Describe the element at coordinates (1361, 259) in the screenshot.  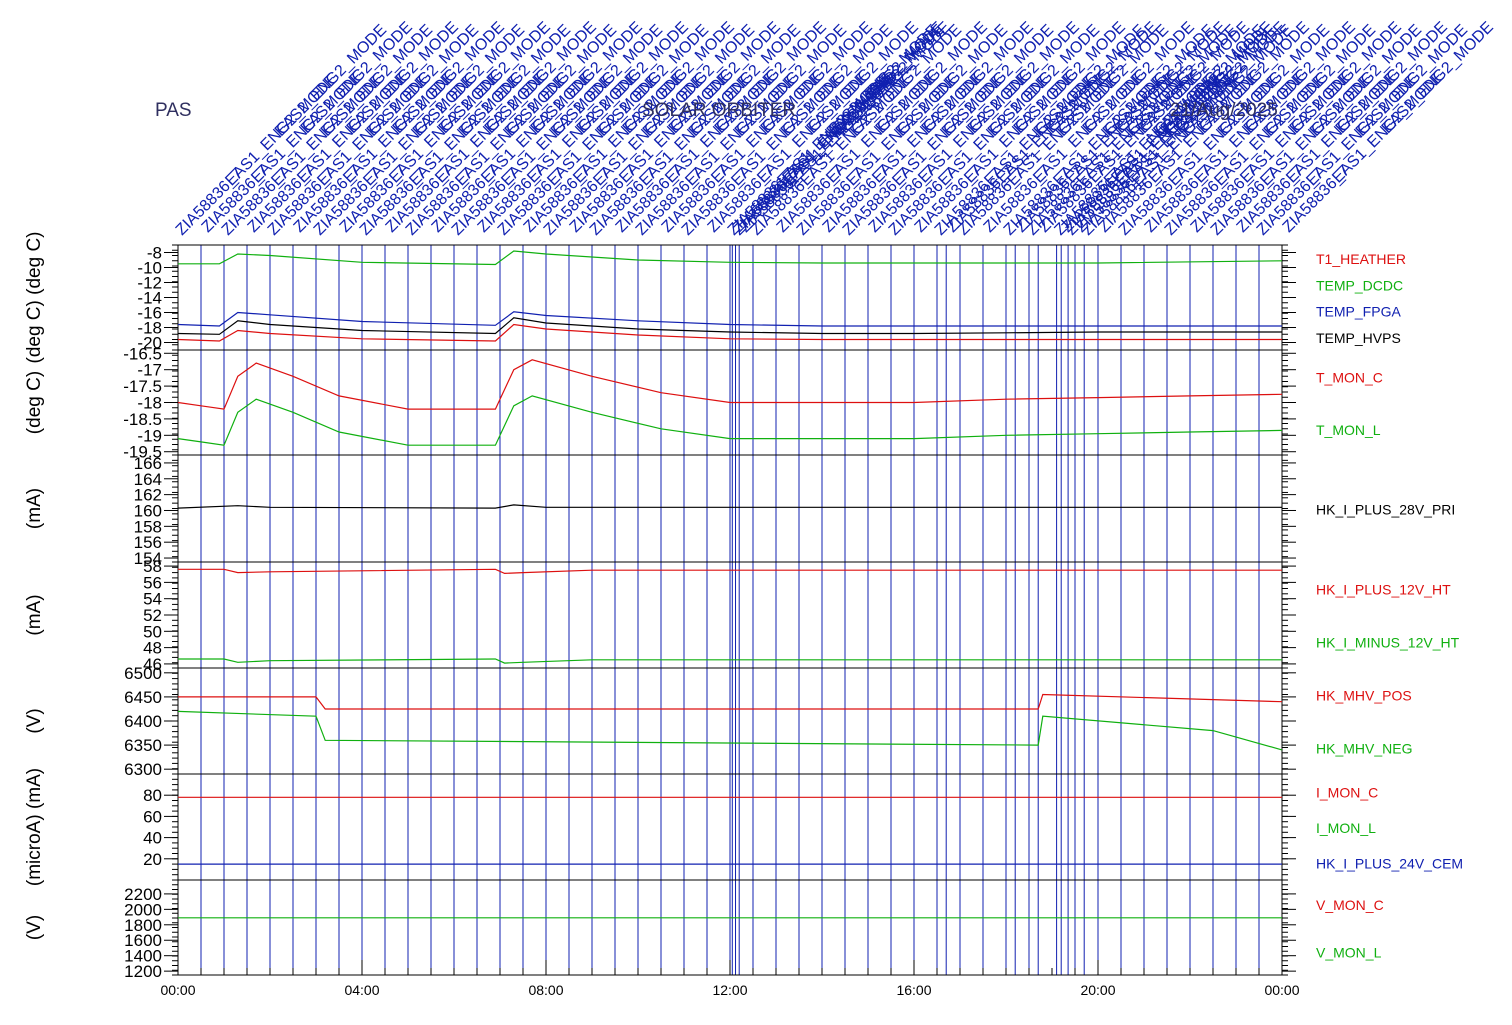
I see `series-legend-label: T1_HEATHER` at that location.